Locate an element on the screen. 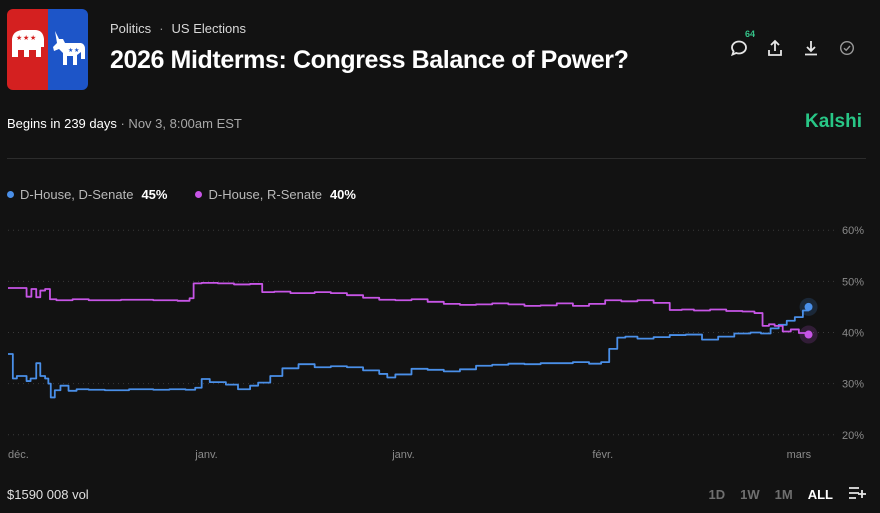 The width and height of the screenshot is (880, 513). legend-value: 45% is located at coordinates (154, 194).